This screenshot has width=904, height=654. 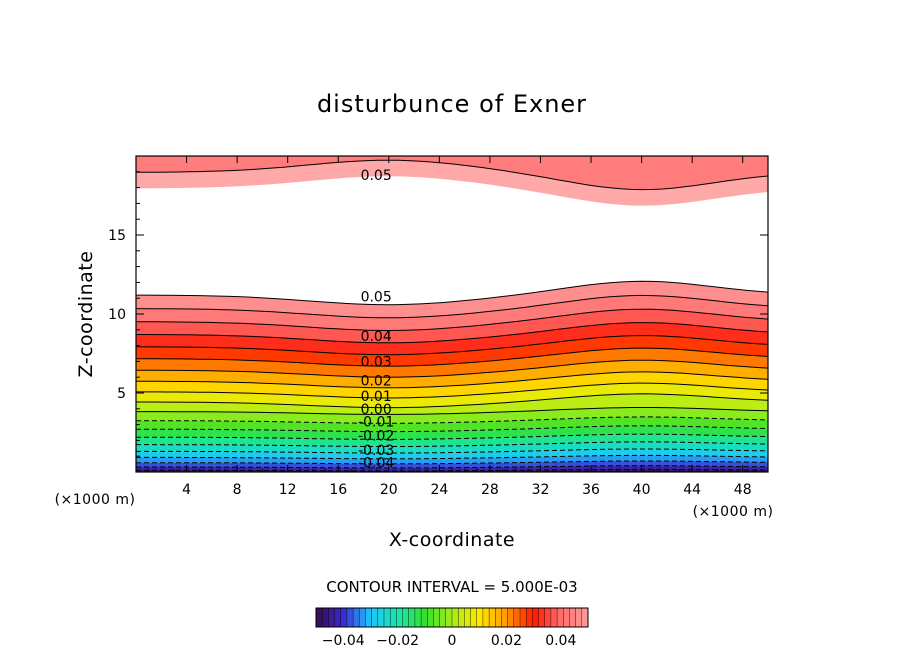 What do you see at coordinates (692, 490) in the screenshot?
I see `x-tick-label: 44` at bounding box center [692, 490].